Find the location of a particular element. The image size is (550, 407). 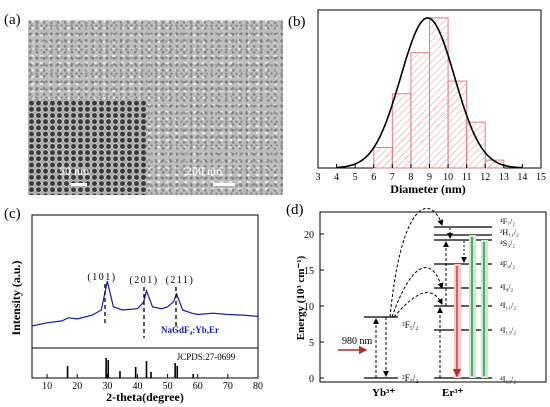

er-label-4I11: ⁴I₁₁/₂ is located at coordinates (508, 305).